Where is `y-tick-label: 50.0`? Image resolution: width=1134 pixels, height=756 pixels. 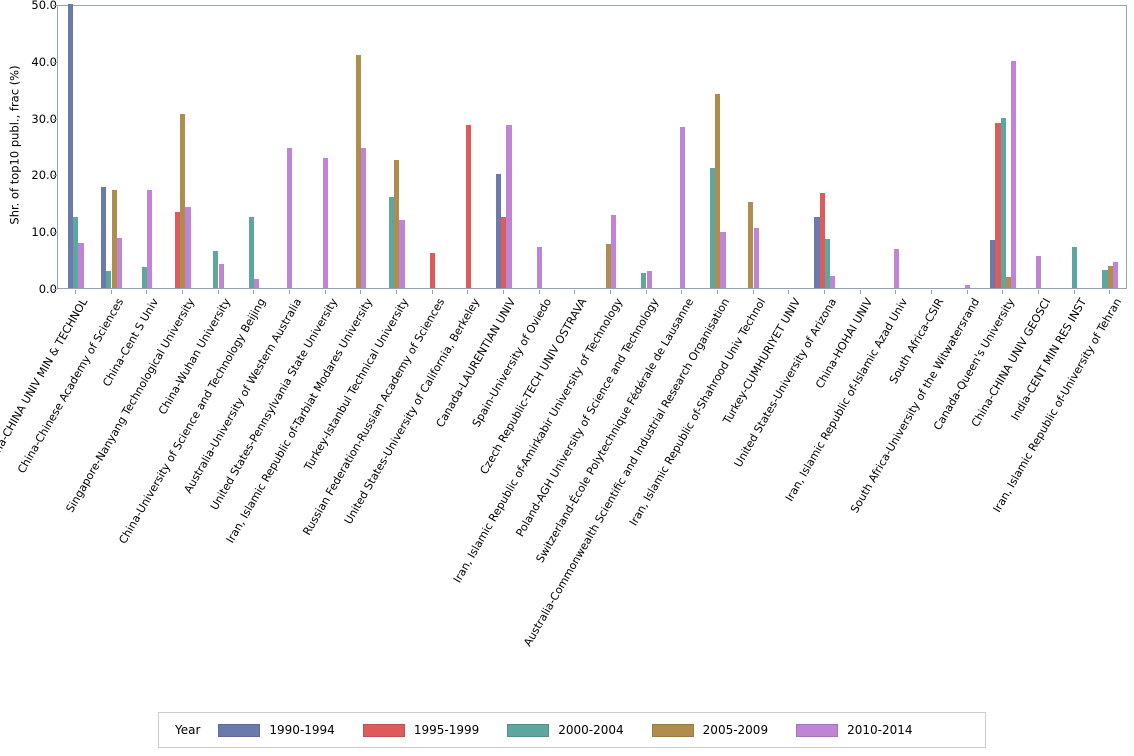 y-tick-label: 50.0 is located at coordinates (44, 6).